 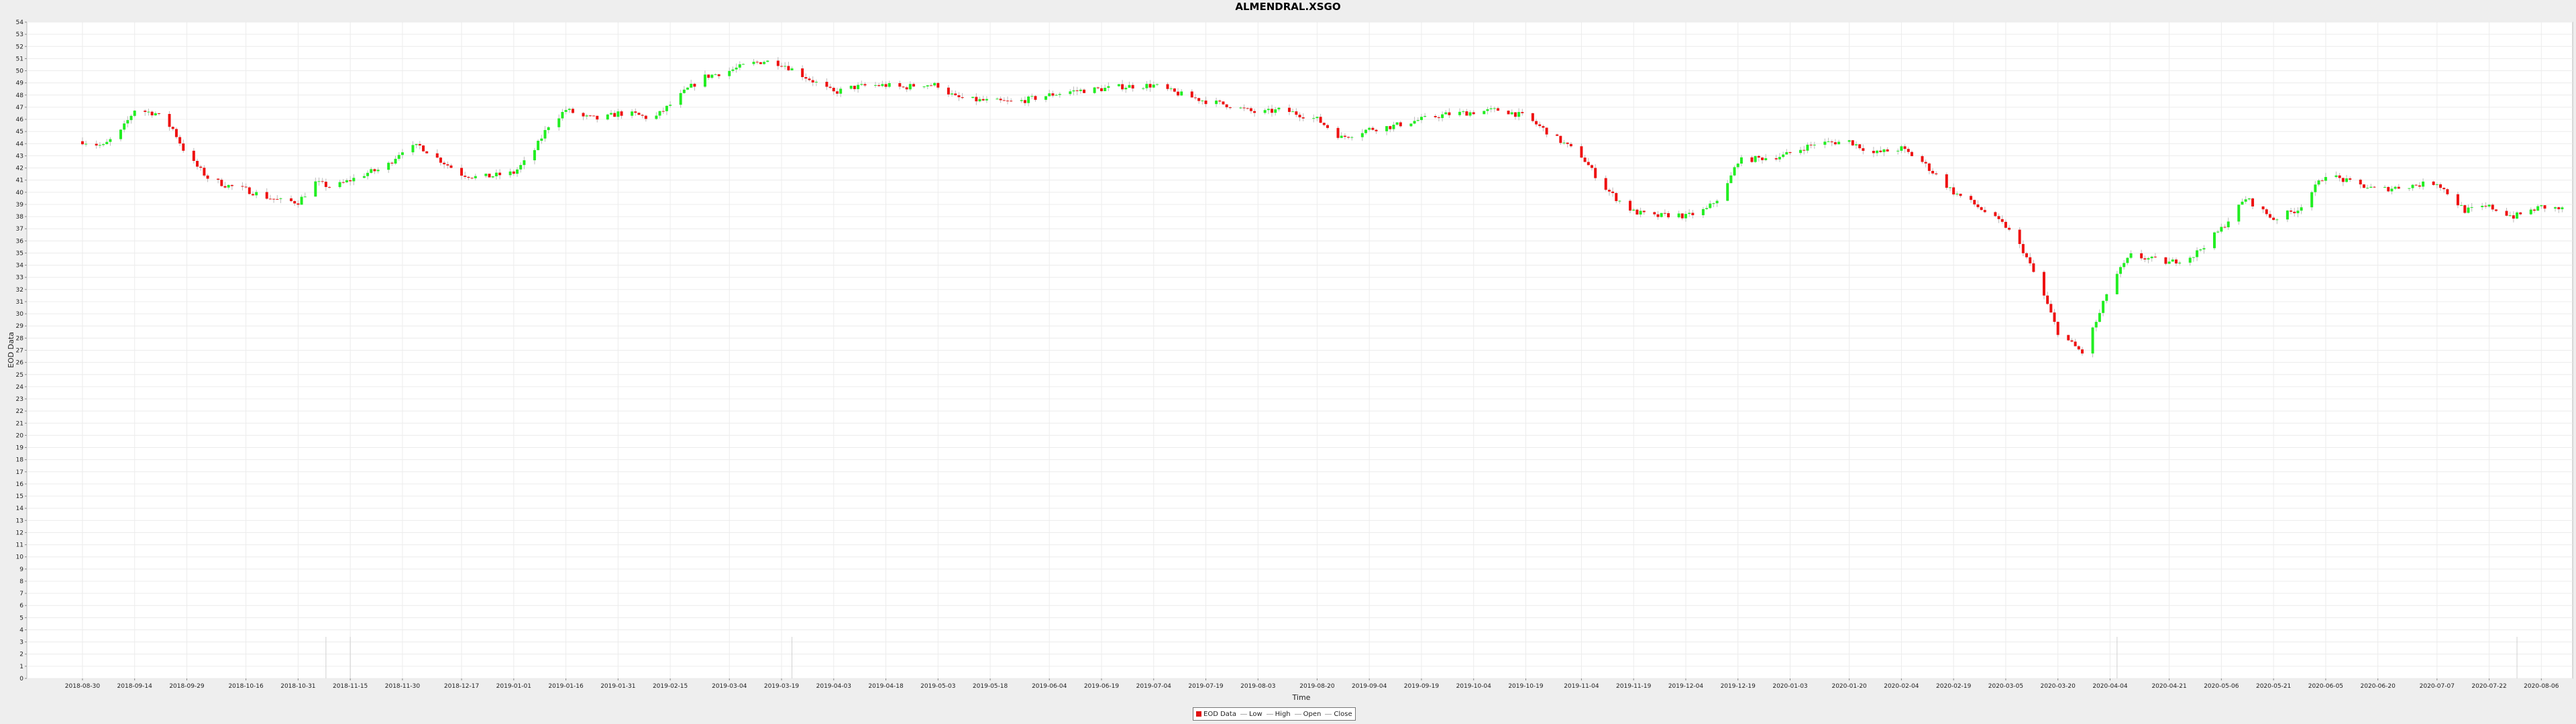 What do you see at coordinates (20, 241) in the screenshot?
I see `y-tick-label: 36` at bounding box center [20, 241].